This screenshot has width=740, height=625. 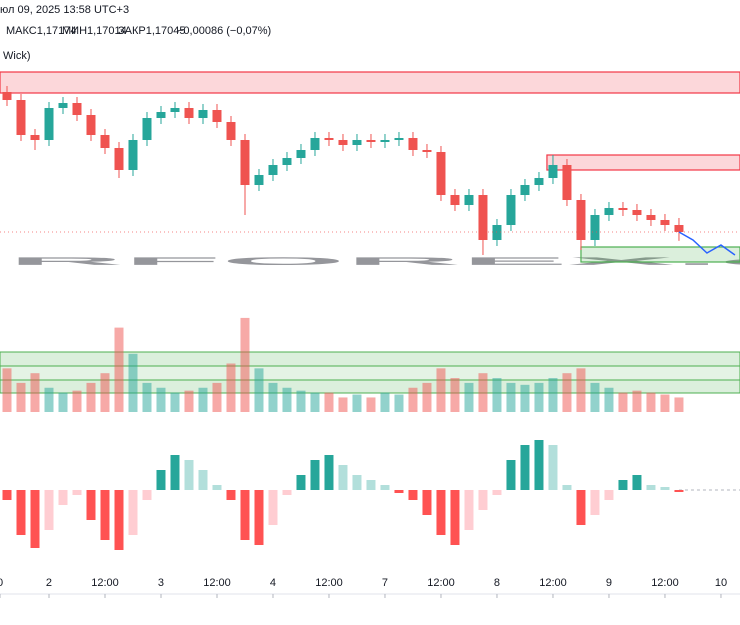 I want to click on x-tick-label: 2, so click(x=49, y=583).